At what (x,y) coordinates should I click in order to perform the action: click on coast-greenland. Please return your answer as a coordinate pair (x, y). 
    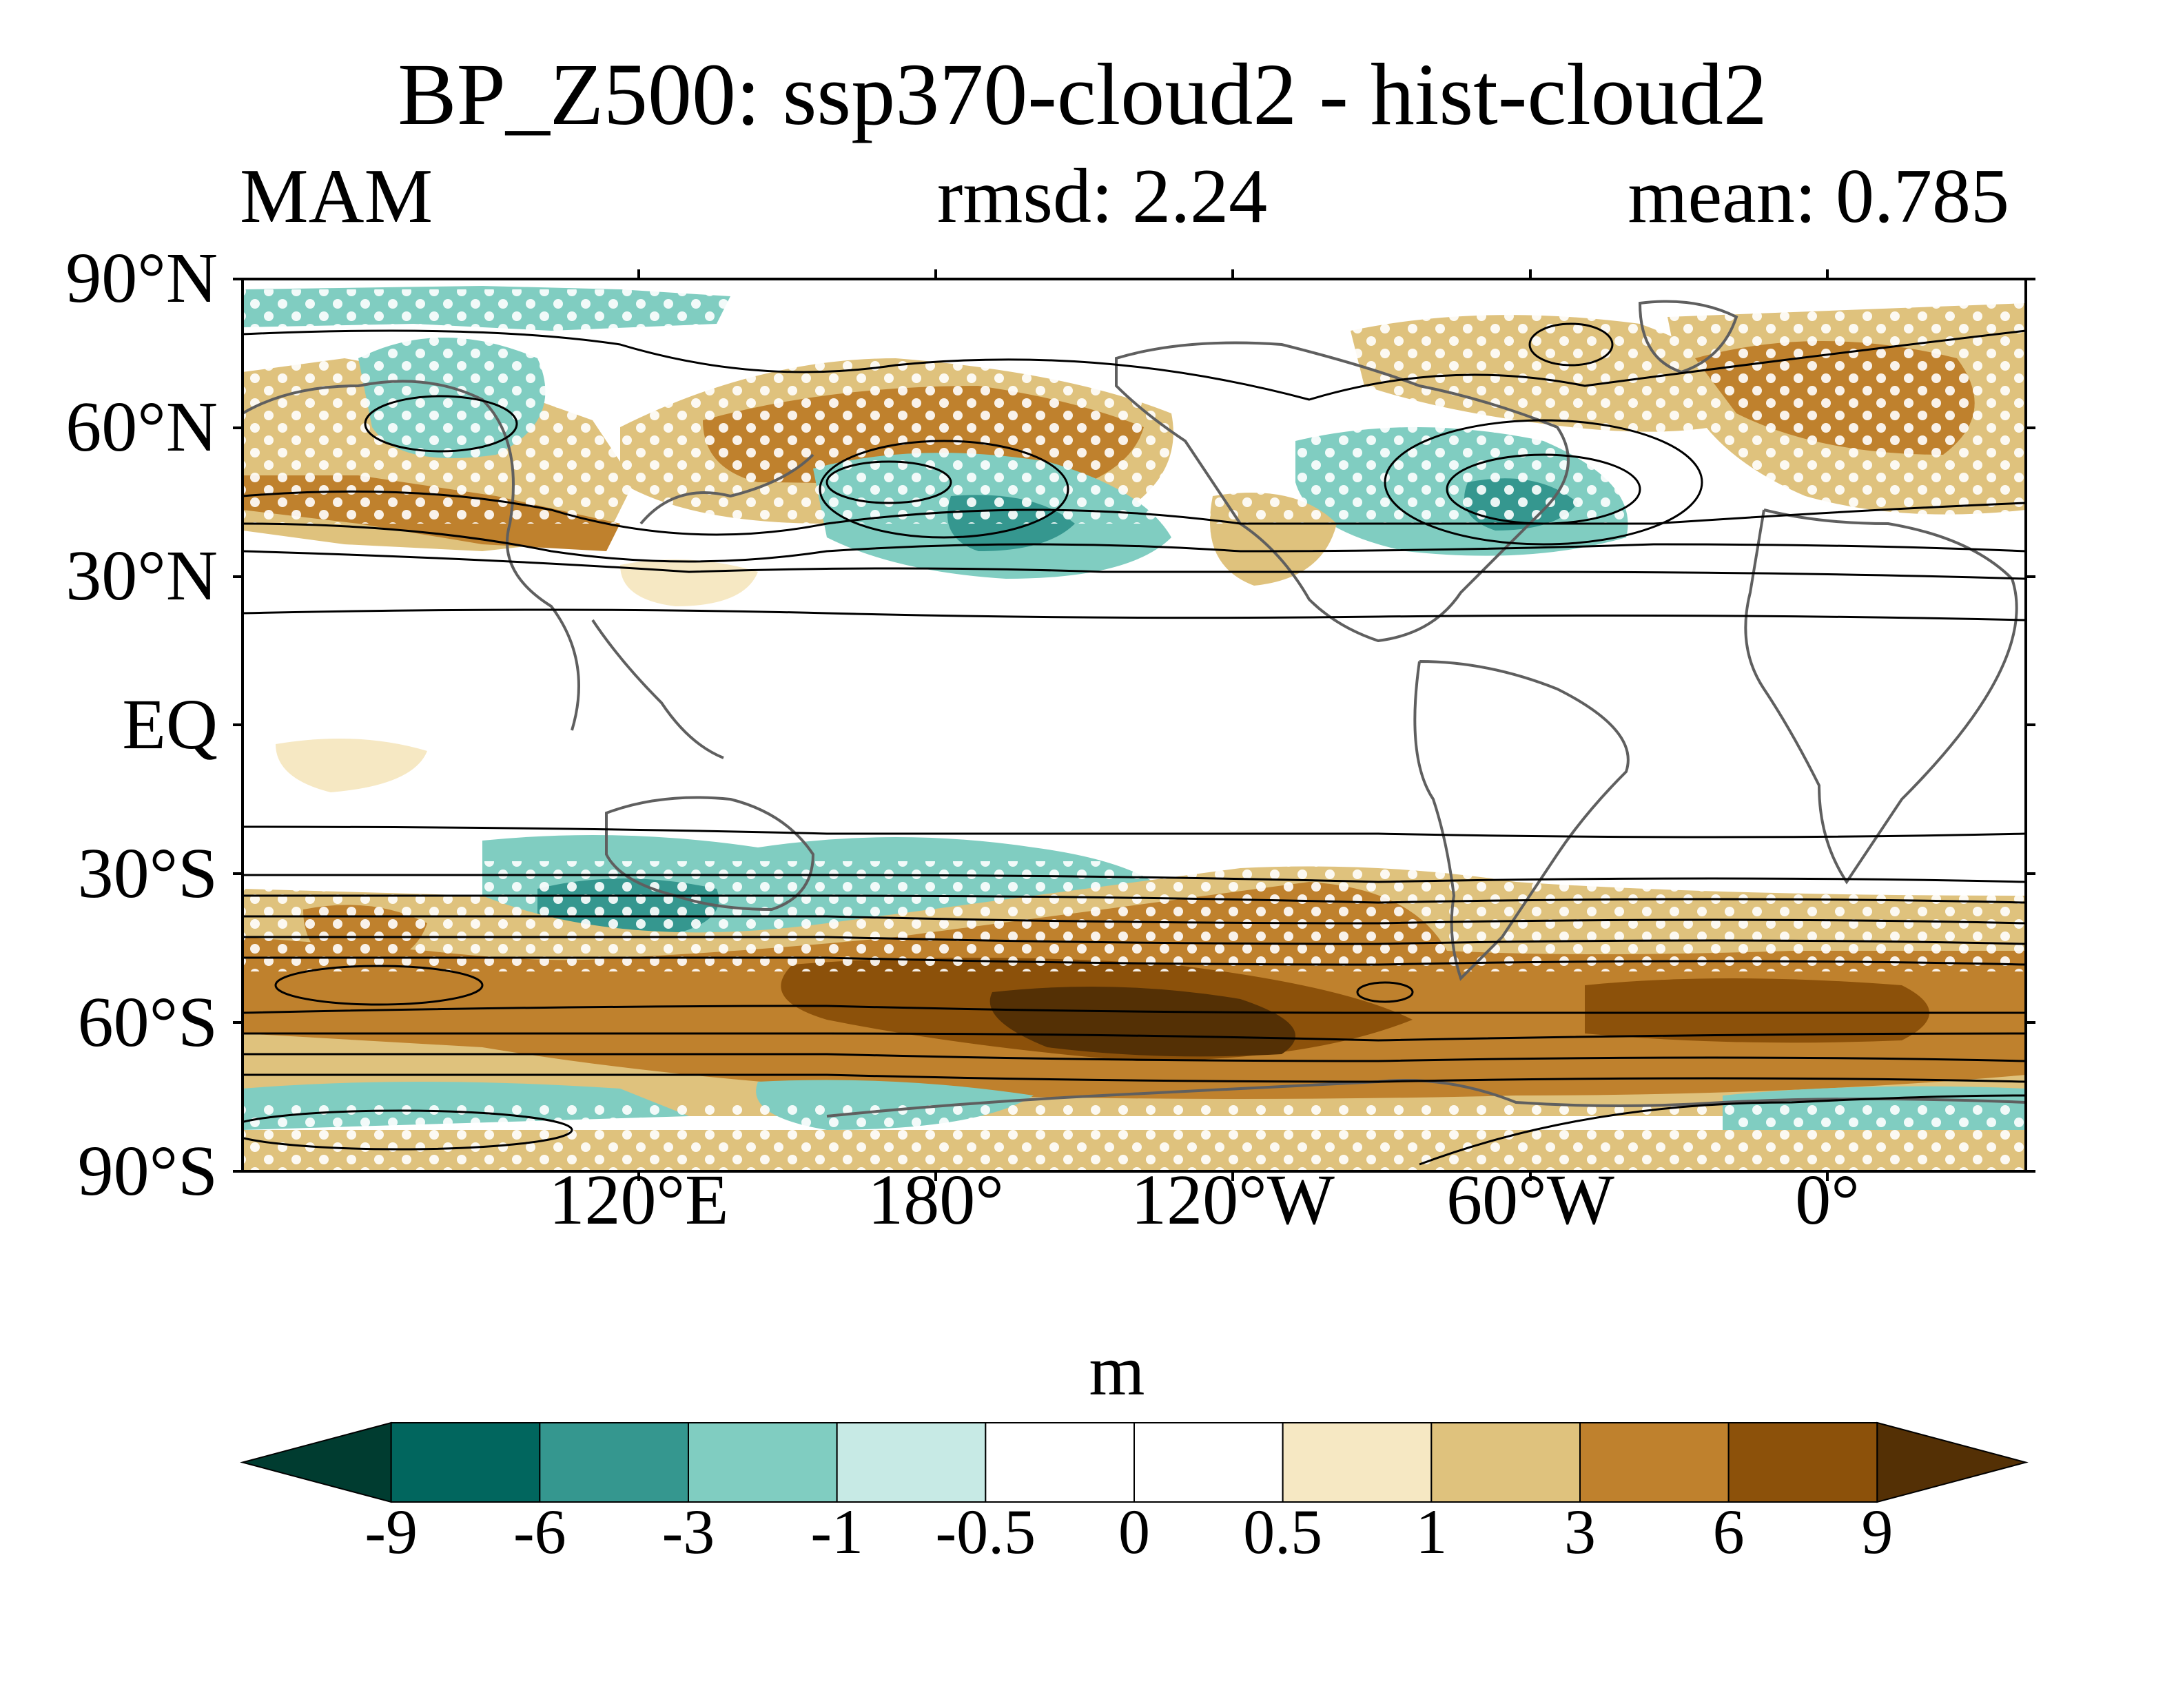
    Looking at the image, I should click on (1688, 337).